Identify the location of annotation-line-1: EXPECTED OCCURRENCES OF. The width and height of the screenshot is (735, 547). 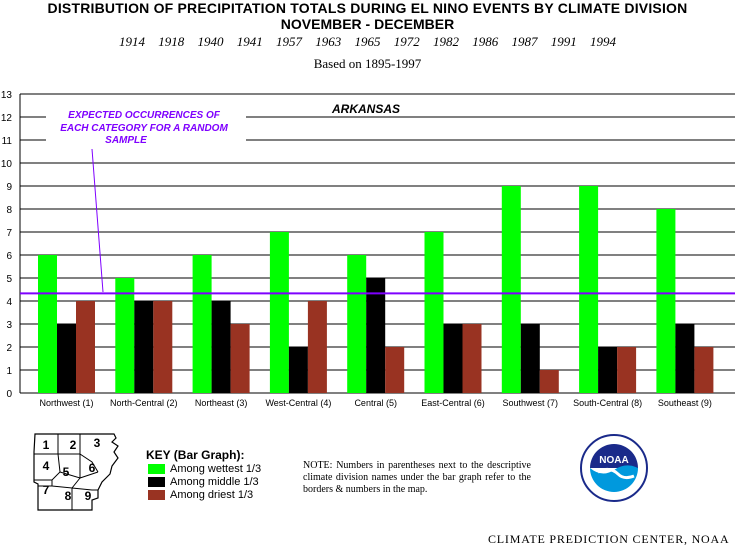
(144, 115).